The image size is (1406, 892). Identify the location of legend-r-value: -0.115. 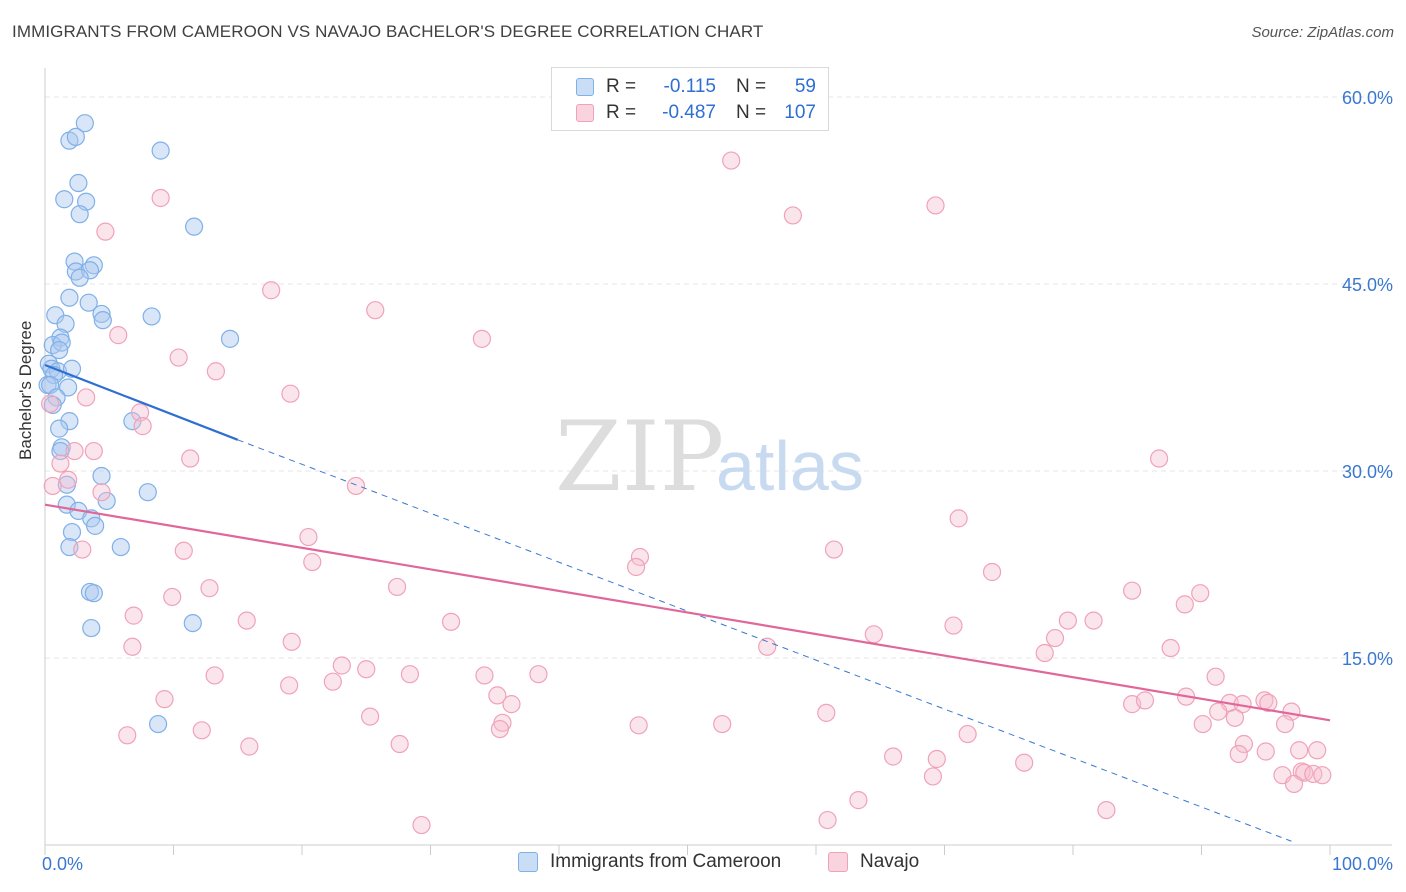
(689, 86).